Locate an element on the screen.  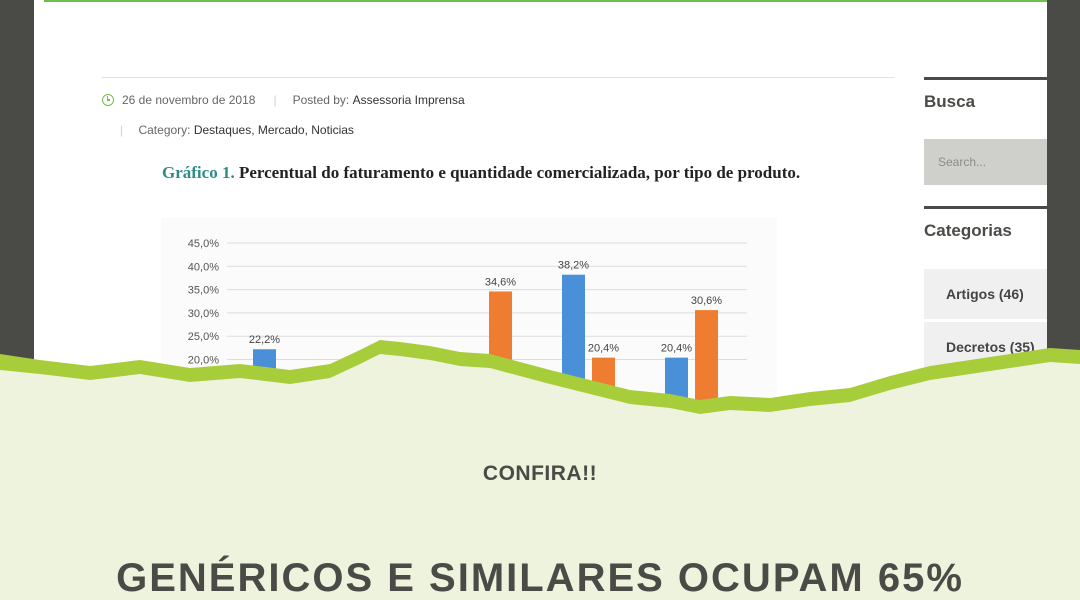
data-label: 22,2% is located at coordinates (264, 340).